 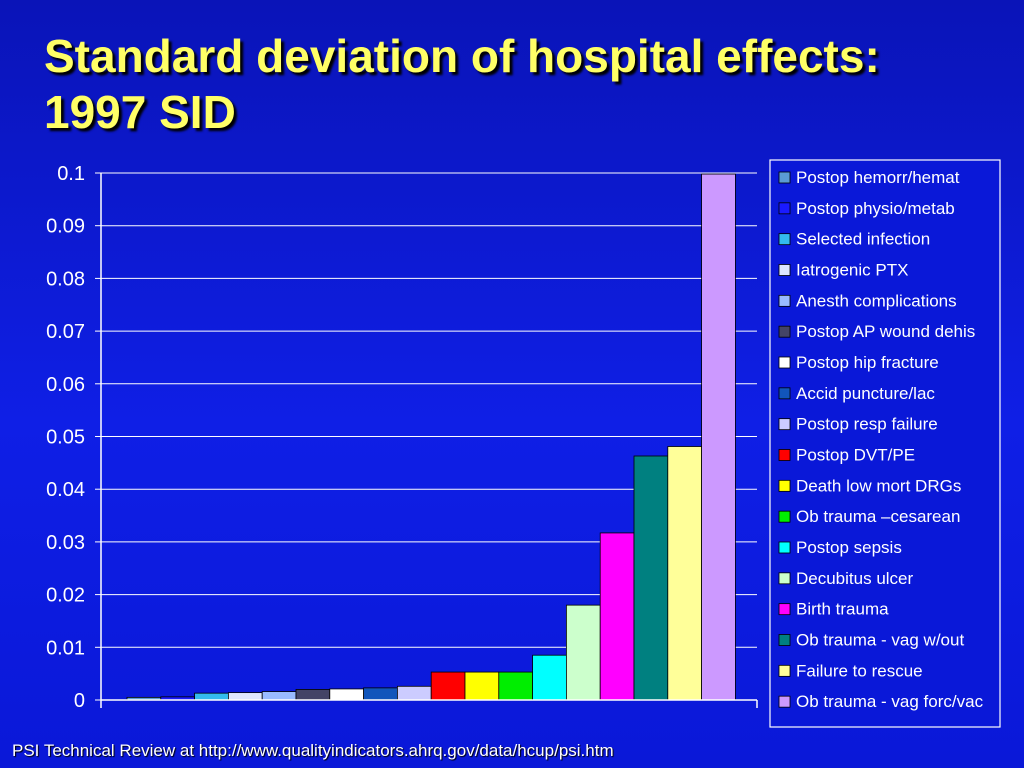 I want to click on y-tick-label: 0.04, so click(x=65, y=490).